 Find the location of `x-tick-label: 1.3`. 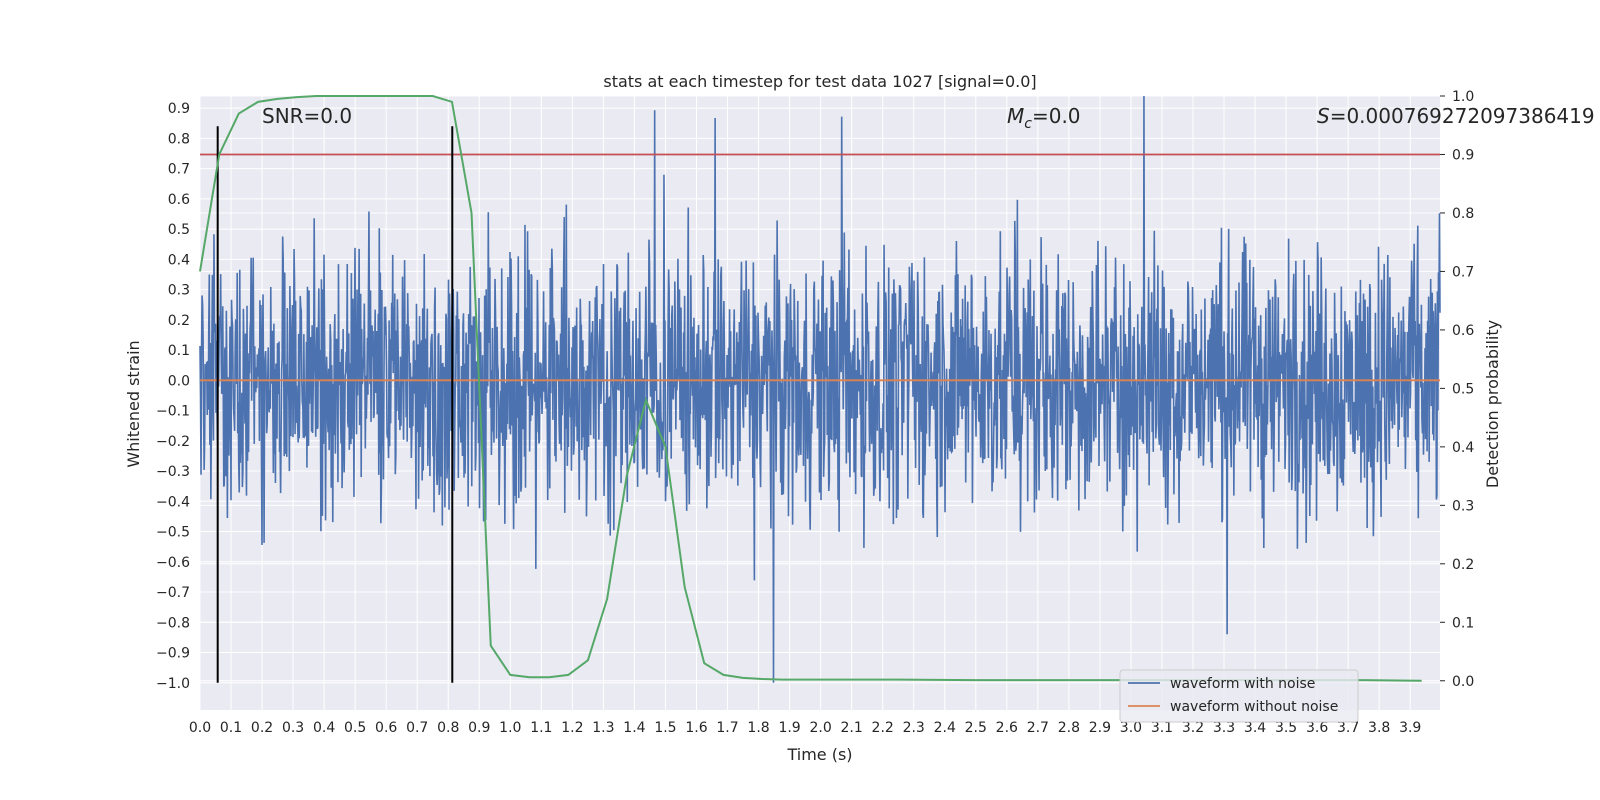

x-tick-label: 1.3 is located at coordinates (603, 728).